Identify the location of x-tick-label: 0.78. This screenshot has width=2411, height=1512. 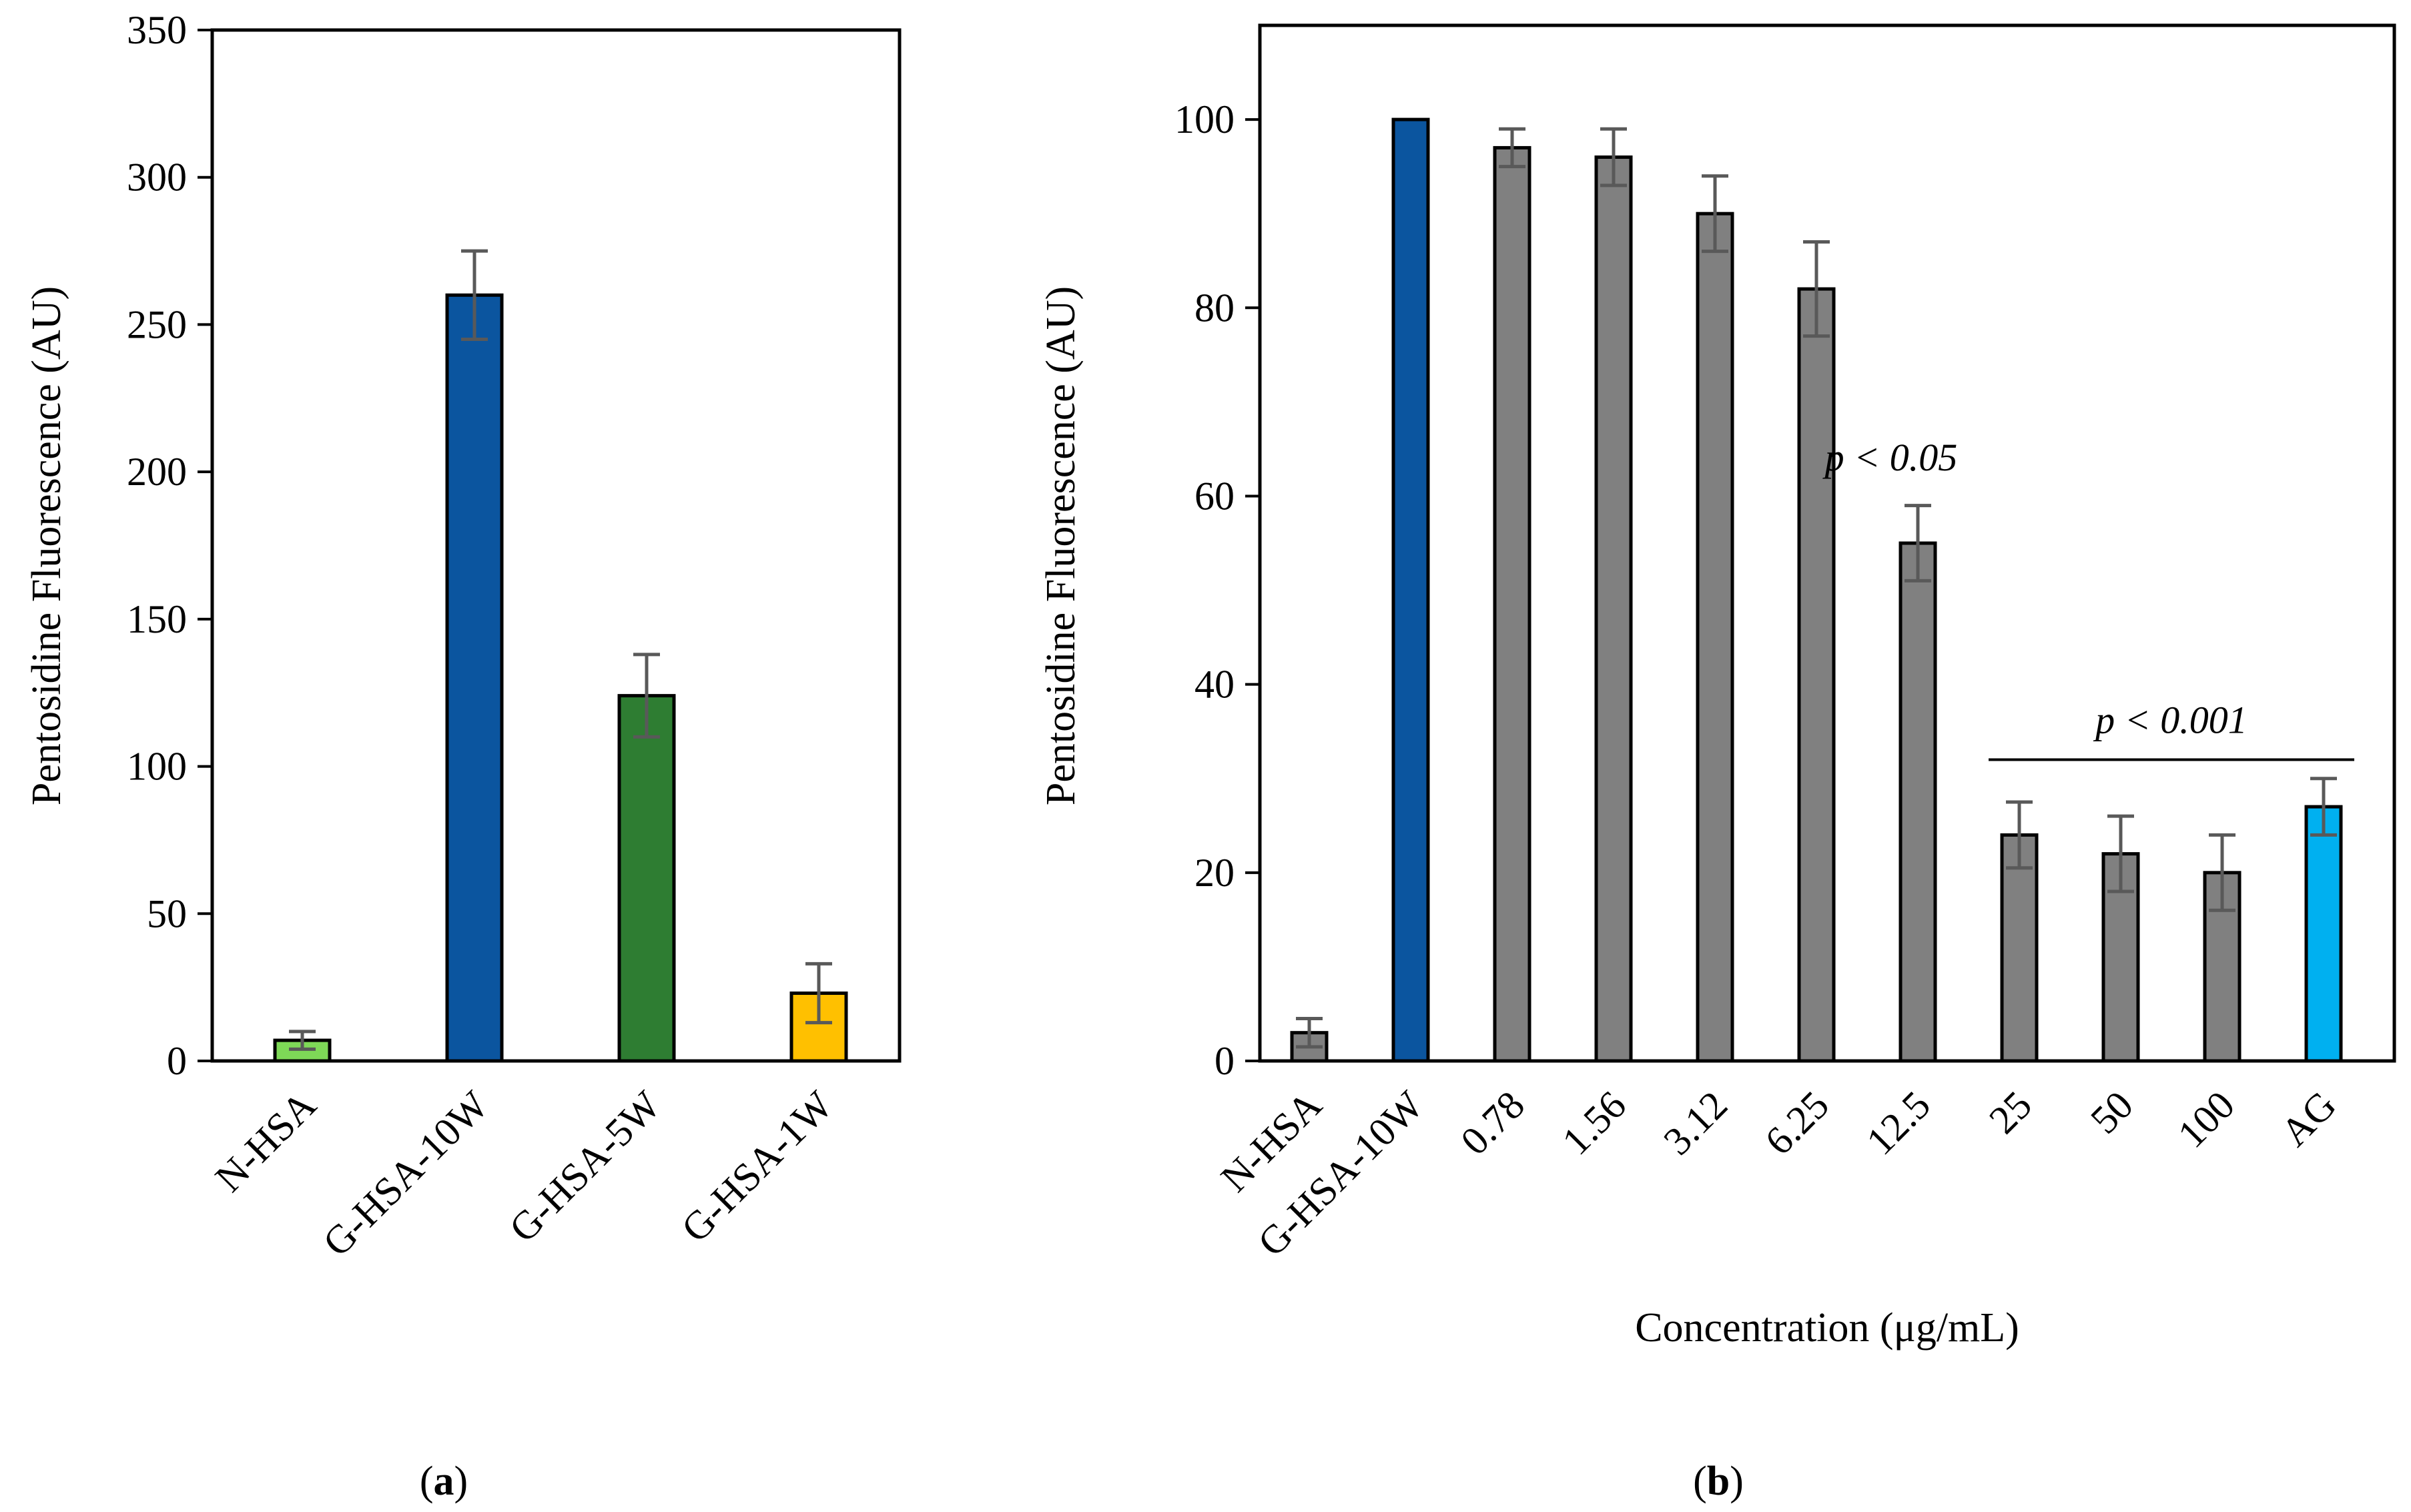
(1492, 1123).